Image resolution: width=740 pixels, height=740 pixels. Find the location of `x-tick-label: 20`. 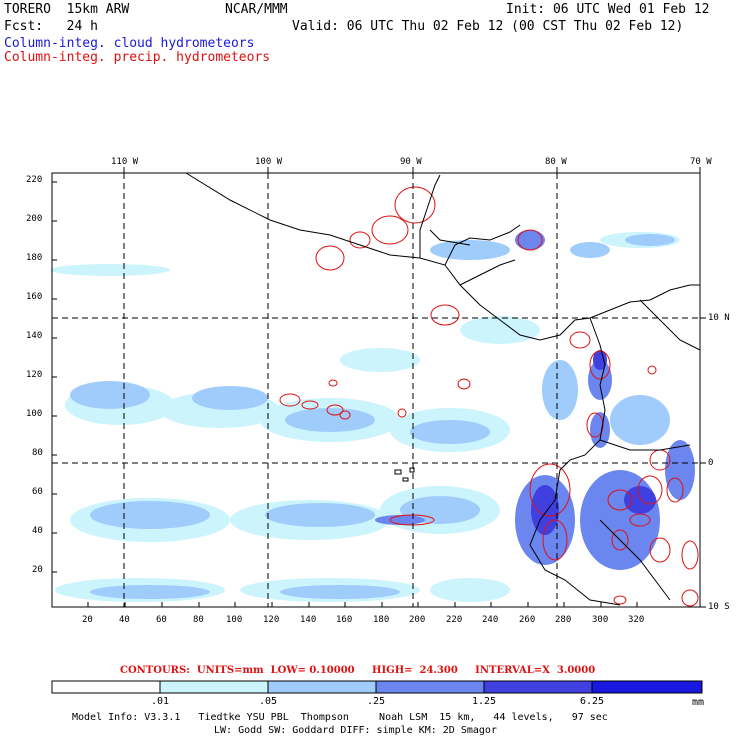

x-tick-label: 20 is located at coordinates (87, 620).